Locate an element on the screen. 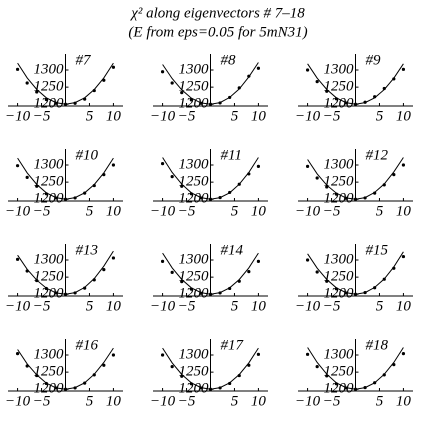 This screenshot has height=437, width=436. page-title: χ² along eigenvectors # 7–18 is located at coordinates (217, 13).